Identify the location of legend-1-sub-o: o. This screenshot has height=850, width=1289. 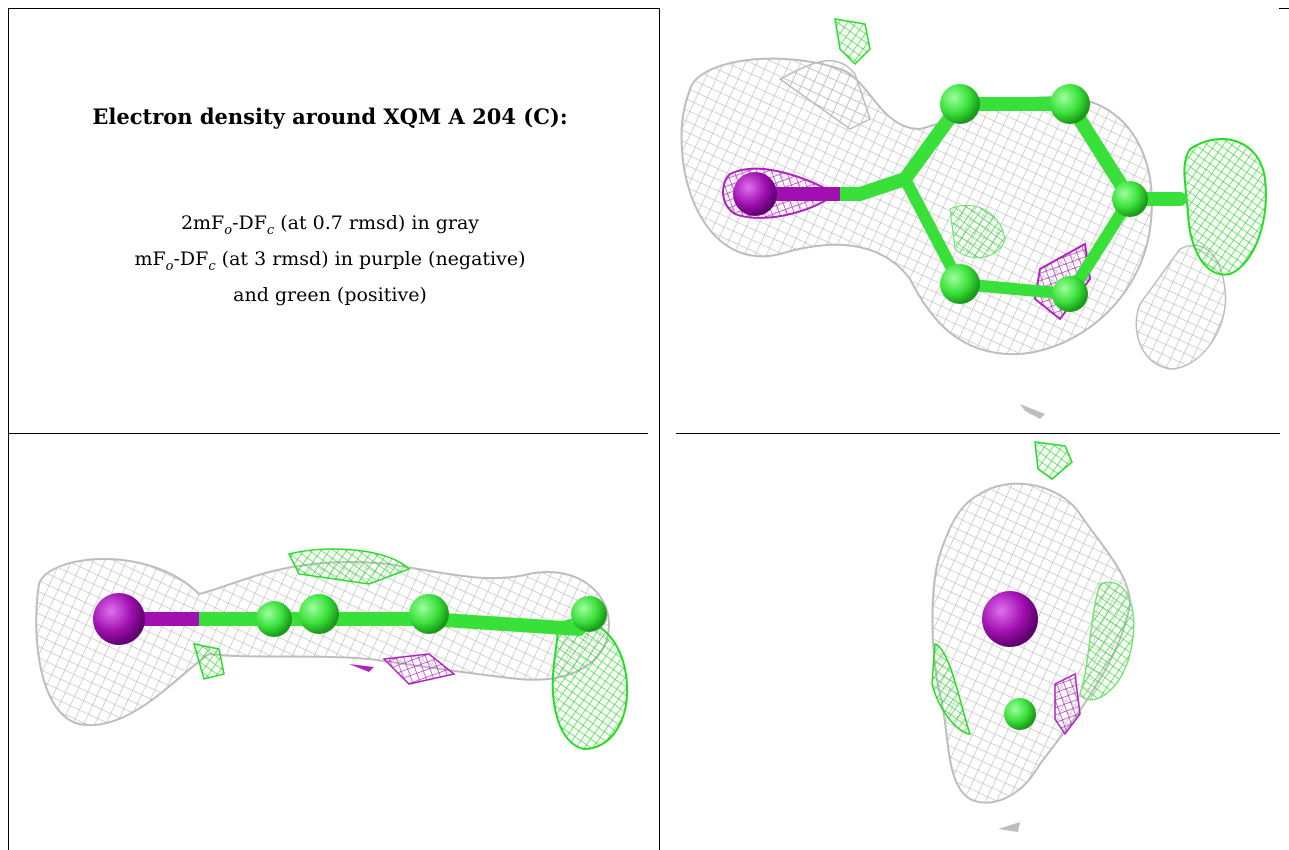
(228, 230).